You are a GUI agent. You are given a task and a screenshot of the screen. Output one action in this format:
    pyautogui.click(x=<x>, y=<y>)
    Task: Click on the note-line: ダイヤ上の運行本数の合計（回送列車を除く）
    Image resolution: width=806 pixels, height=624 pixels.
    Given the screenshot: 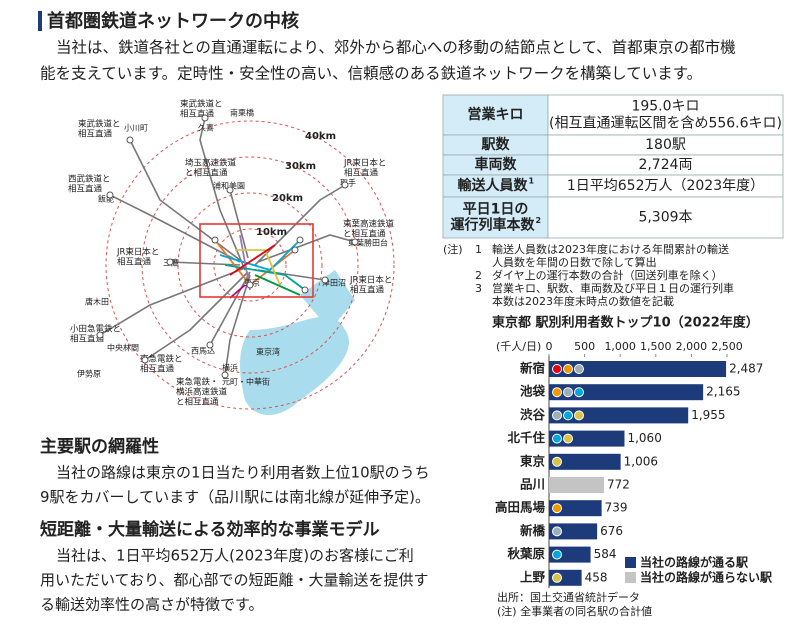 What is the action you would take?
    pyautogui.click(x=607, y=275)
    